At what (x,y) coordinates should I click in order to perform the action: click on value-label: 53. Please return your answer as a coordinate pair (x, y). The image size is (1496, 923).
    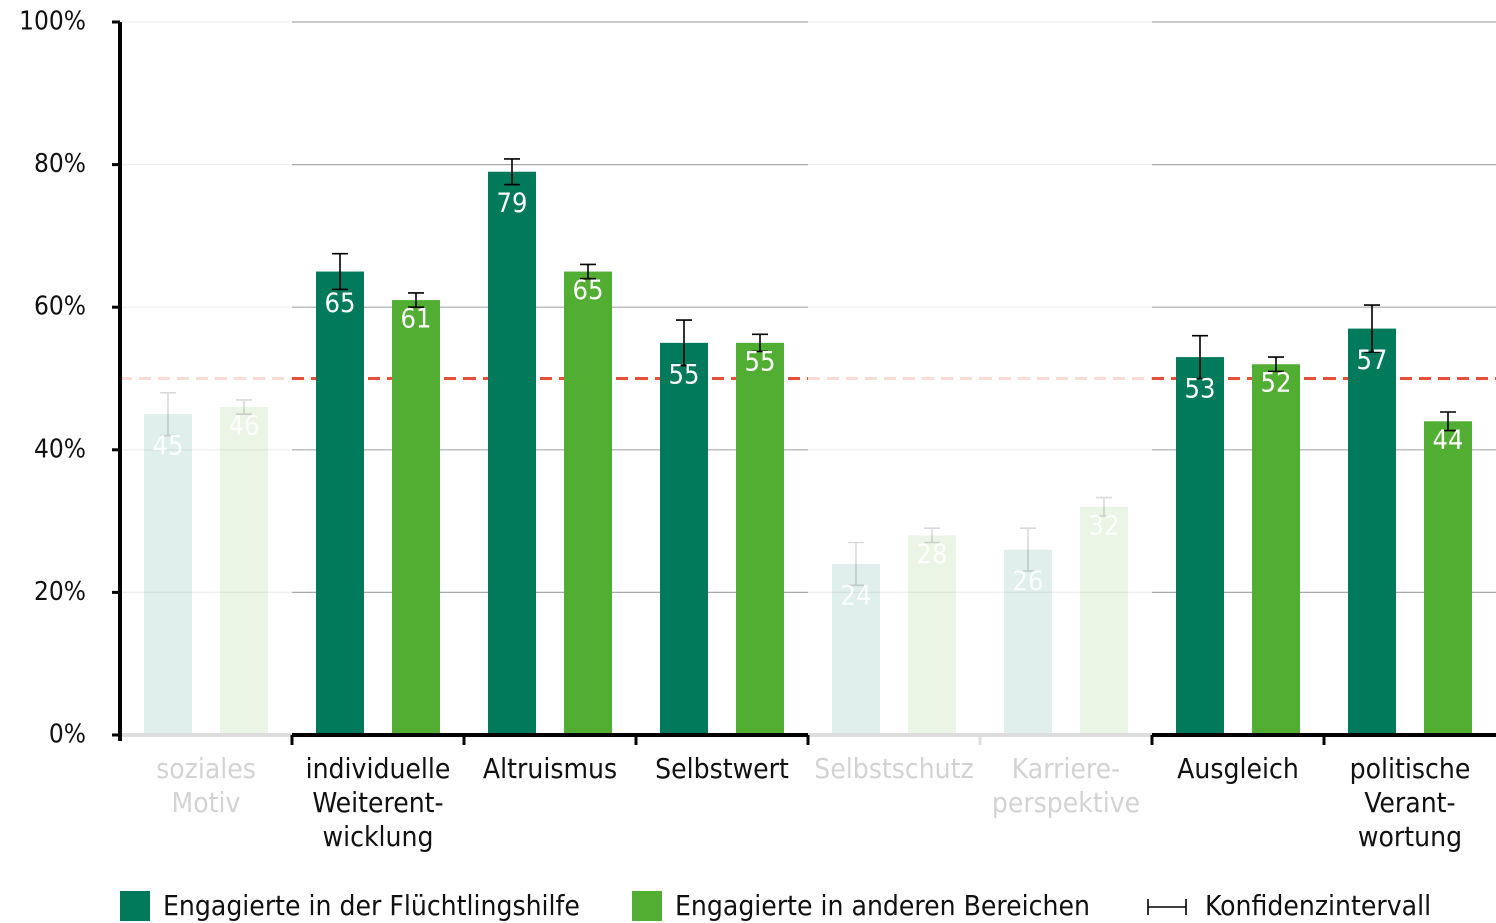
    Looking at the image, I should click on (1200, 389).